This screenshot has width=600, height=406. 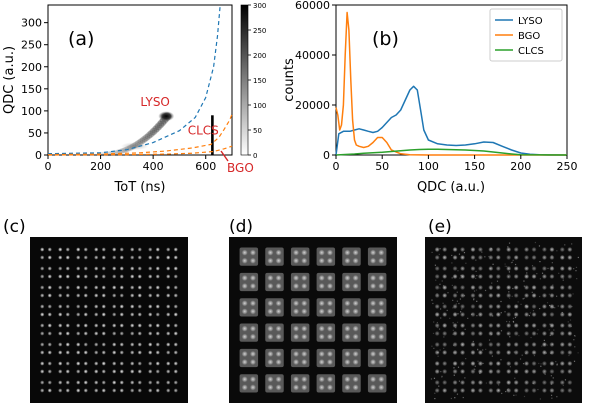 I want to click on panel-e-label: (e), so click(x=440, y=227).